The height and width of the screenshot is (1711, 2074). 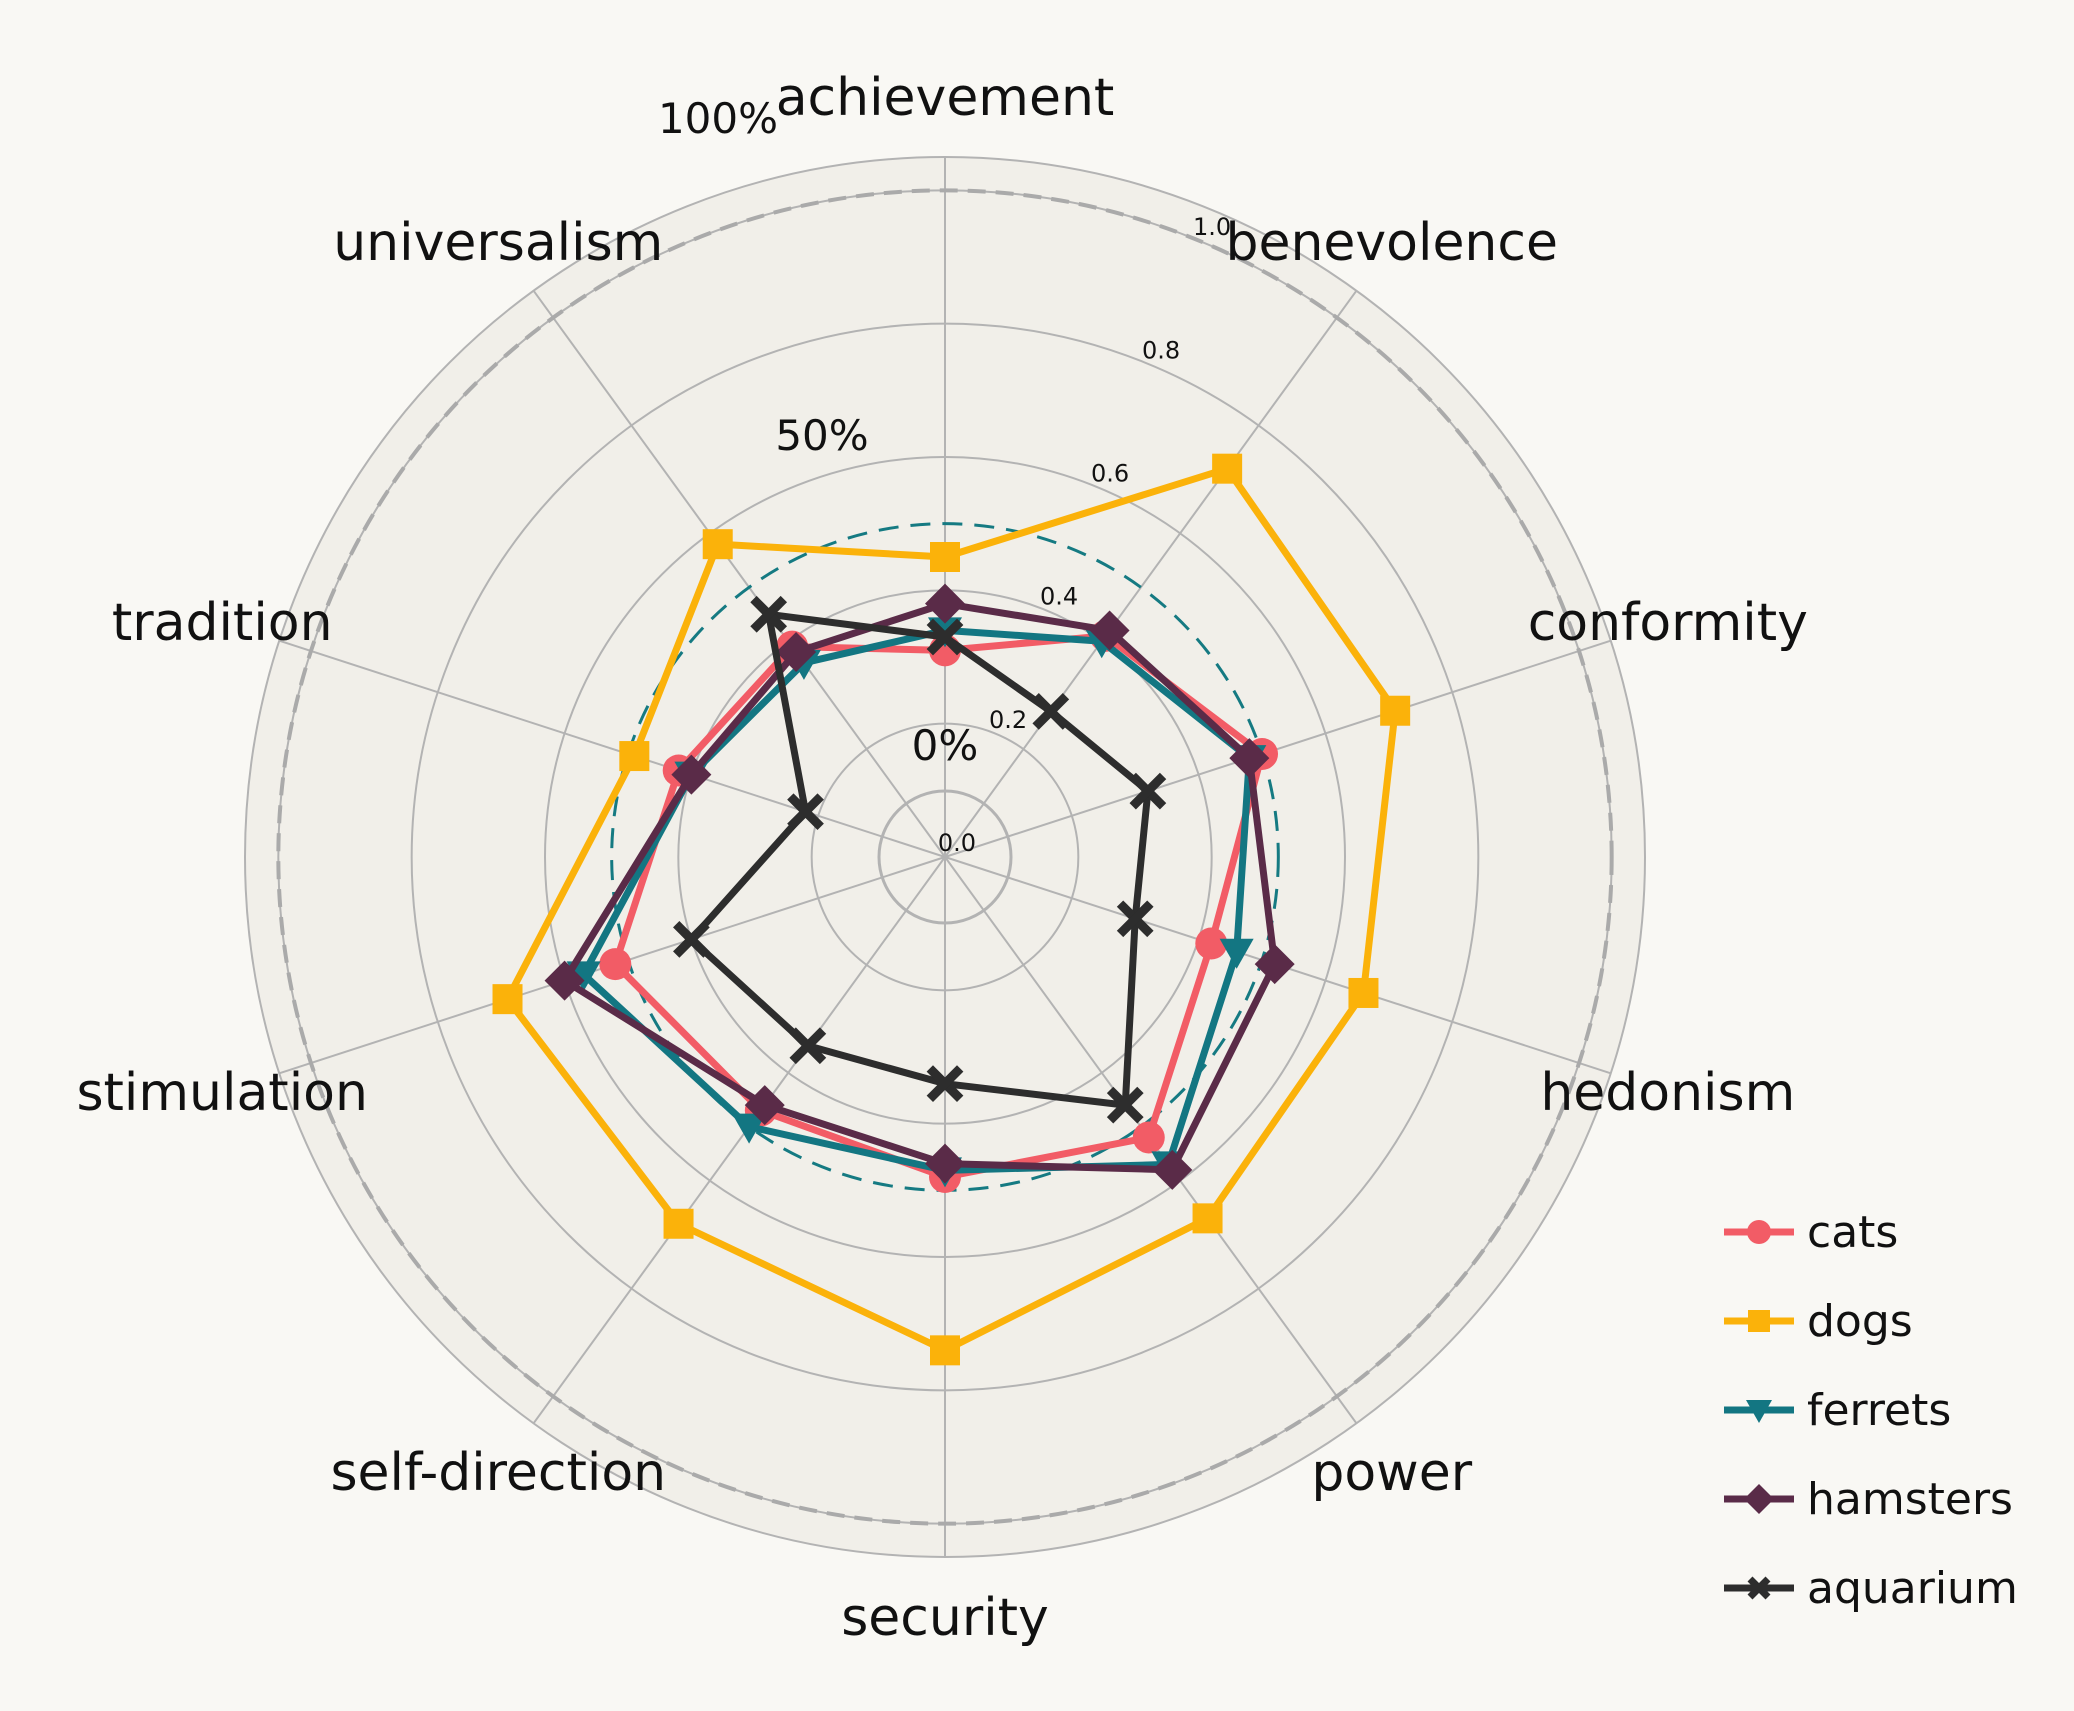 What do you see at coordinates (957, 843) in the screenshot?
I see `radial-tick-label: 0.0` at bounding box center [957, 843].